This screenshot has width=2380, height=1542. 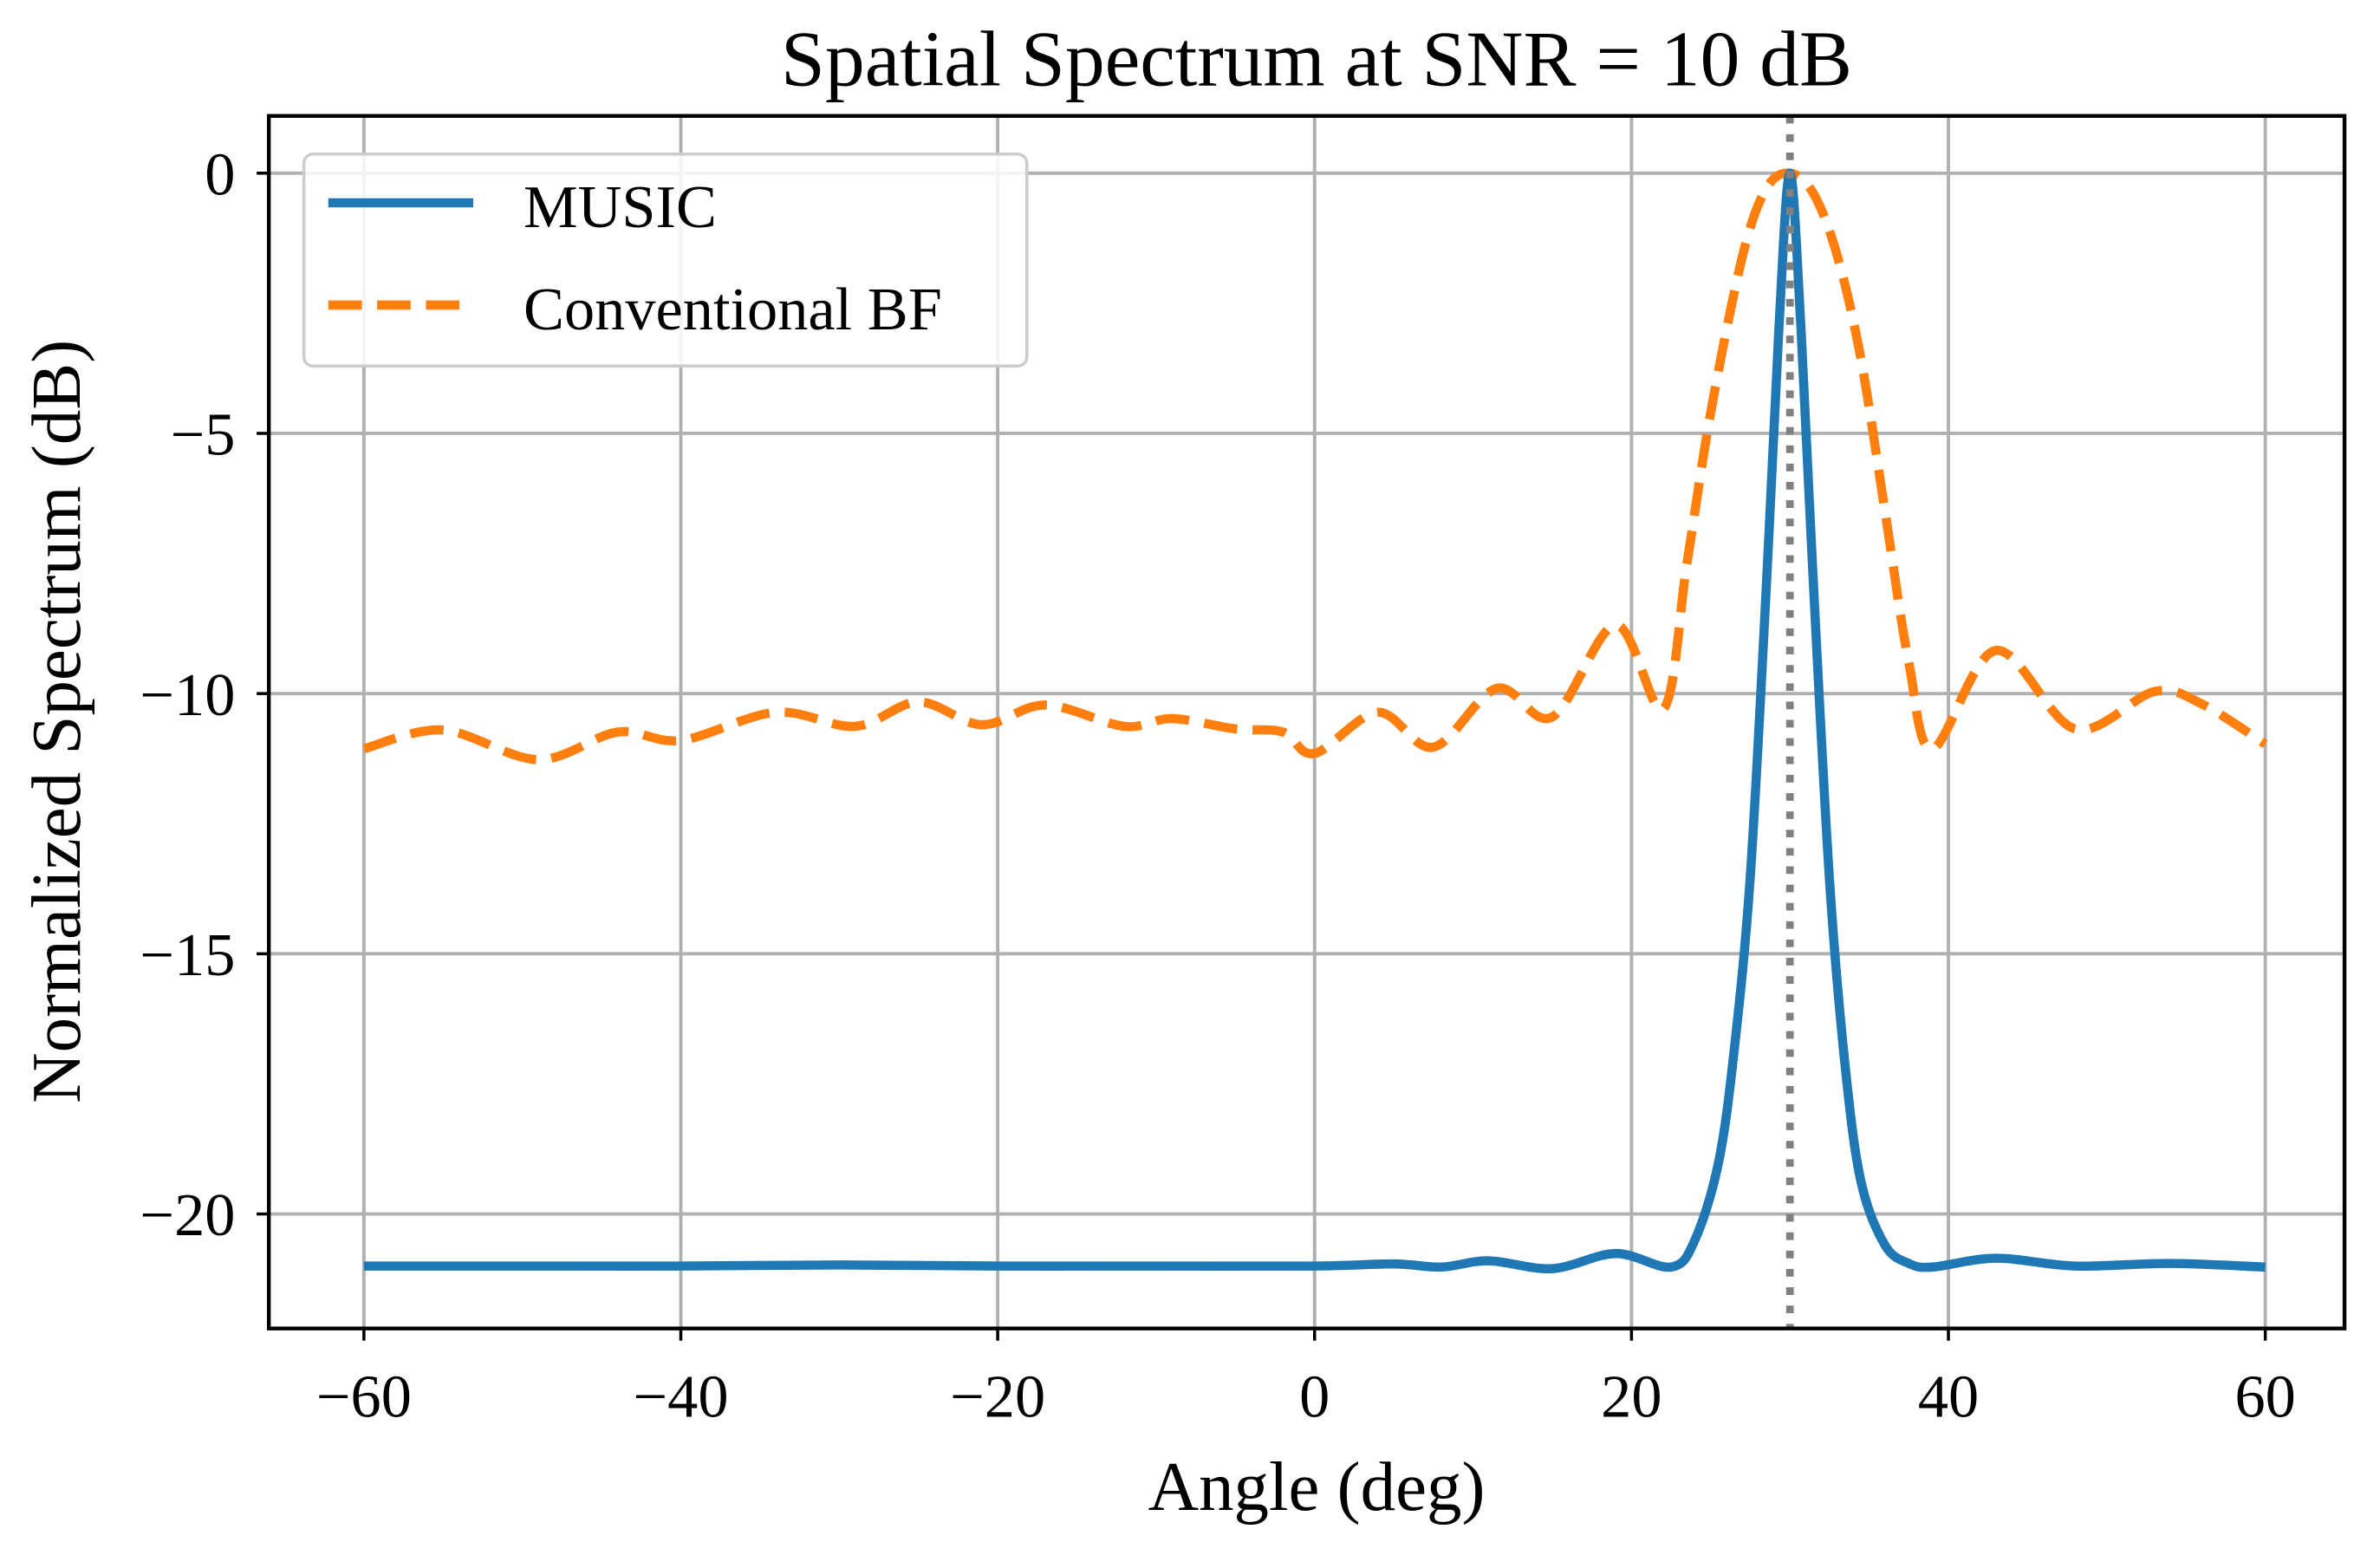 I want to click on legend: MUSIC Conventional BF, so click(x=665, y=260).